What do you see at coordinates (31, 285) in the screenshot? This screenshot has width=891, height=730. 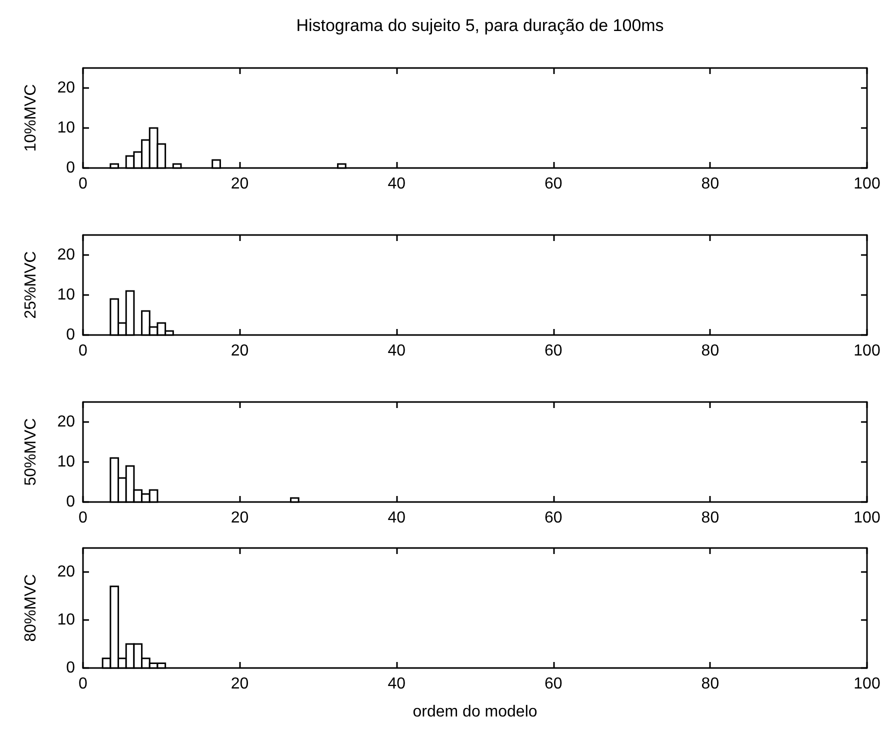 I see `y-axis-title: 25%MVC` at bounding box center [31, 285].